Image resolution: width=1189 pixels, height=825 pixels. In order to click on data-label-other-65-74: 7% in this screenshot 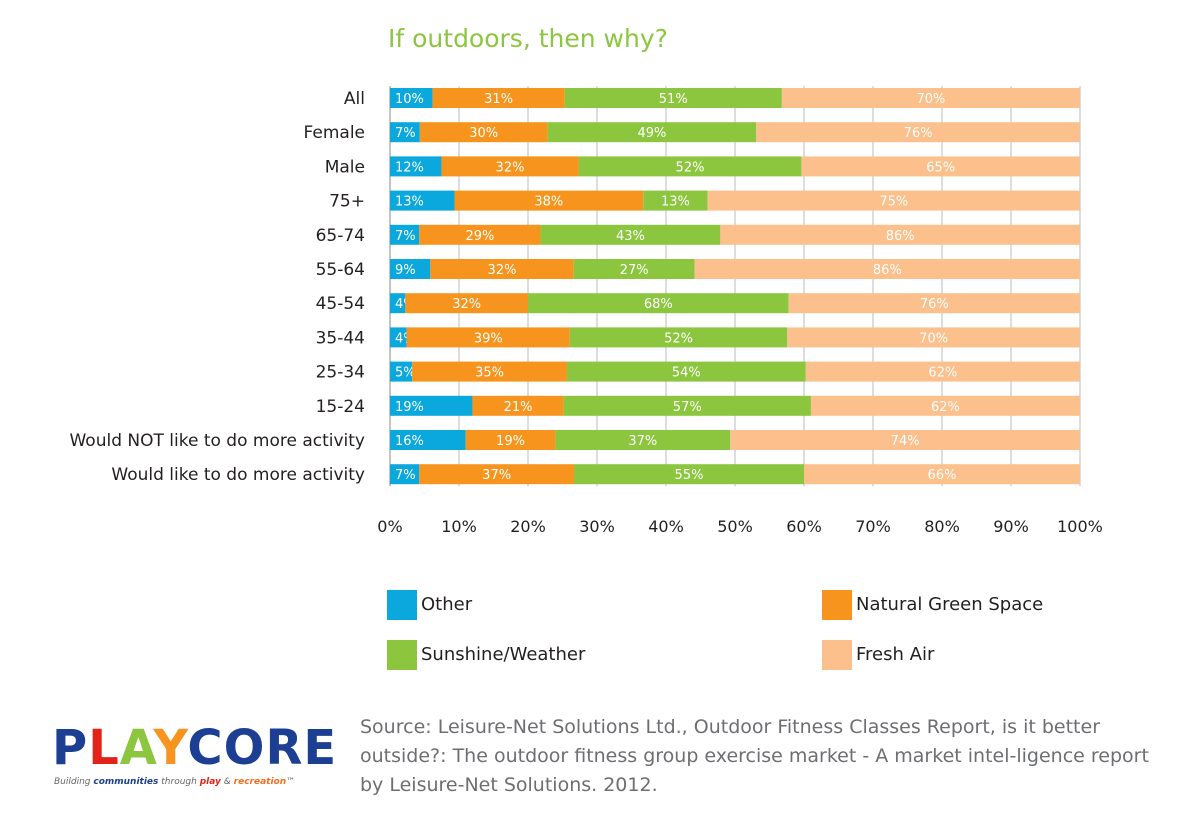, I will do `click(405, 236)`.